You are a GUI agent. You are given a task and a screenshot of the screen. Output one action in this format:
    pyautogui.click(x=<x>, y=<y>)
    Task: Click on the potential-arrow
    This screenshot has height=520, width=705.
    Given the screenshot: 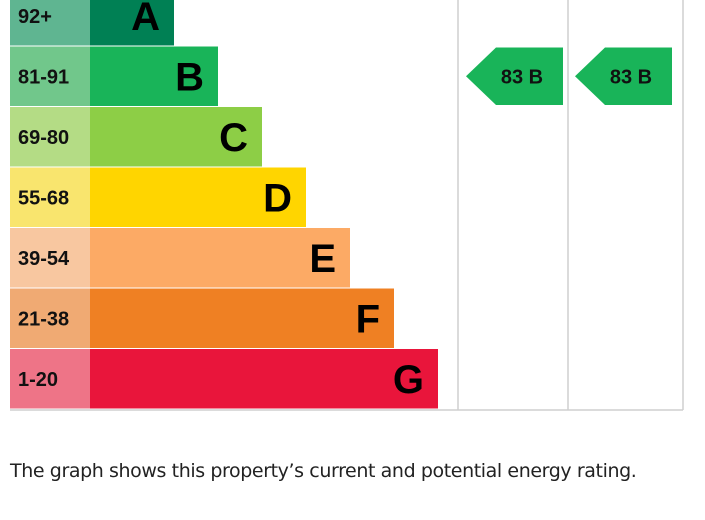 What is the action you would take?
    pyautogui.click(x=623, y=76)
    